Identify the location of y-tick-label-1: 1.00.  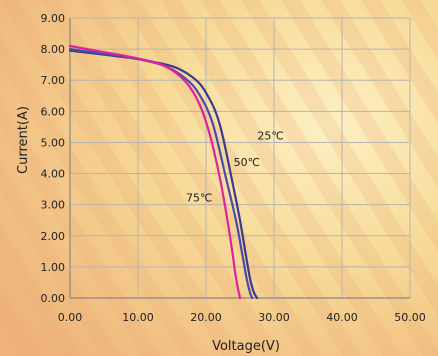
(53, 267).